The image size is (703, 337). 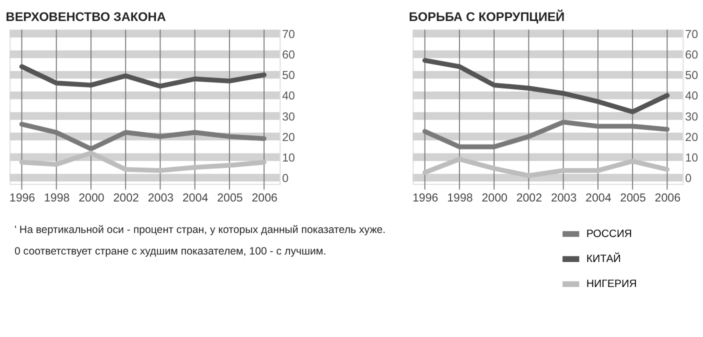 What do you see at coordinates (200, 230) in the screenshot?
I see `text: ' На вертикальной оси - процент стран, у которых данный показатель хуже.` at bounding box center [200, 230].